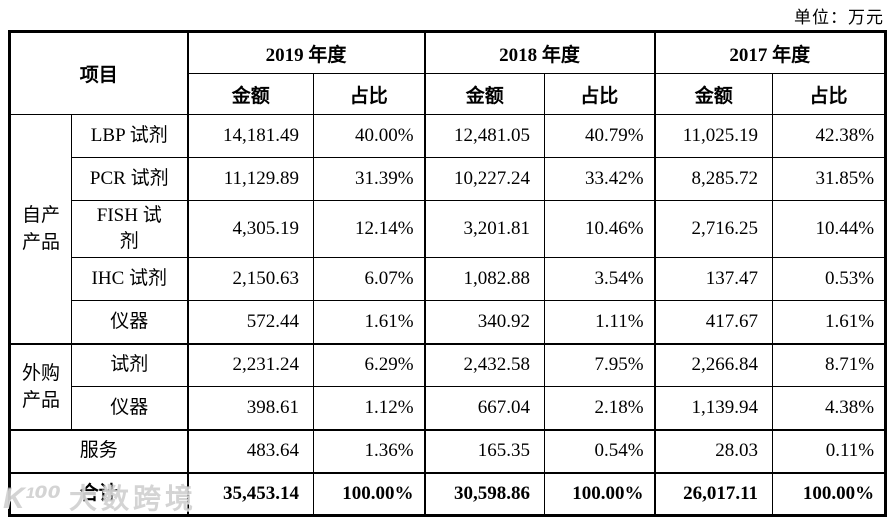 This screenshot has width=892, height=521. Describe the element at coordinates (129, 136) in the screenshot. I see `item-label: LBP 试剂` at that location.